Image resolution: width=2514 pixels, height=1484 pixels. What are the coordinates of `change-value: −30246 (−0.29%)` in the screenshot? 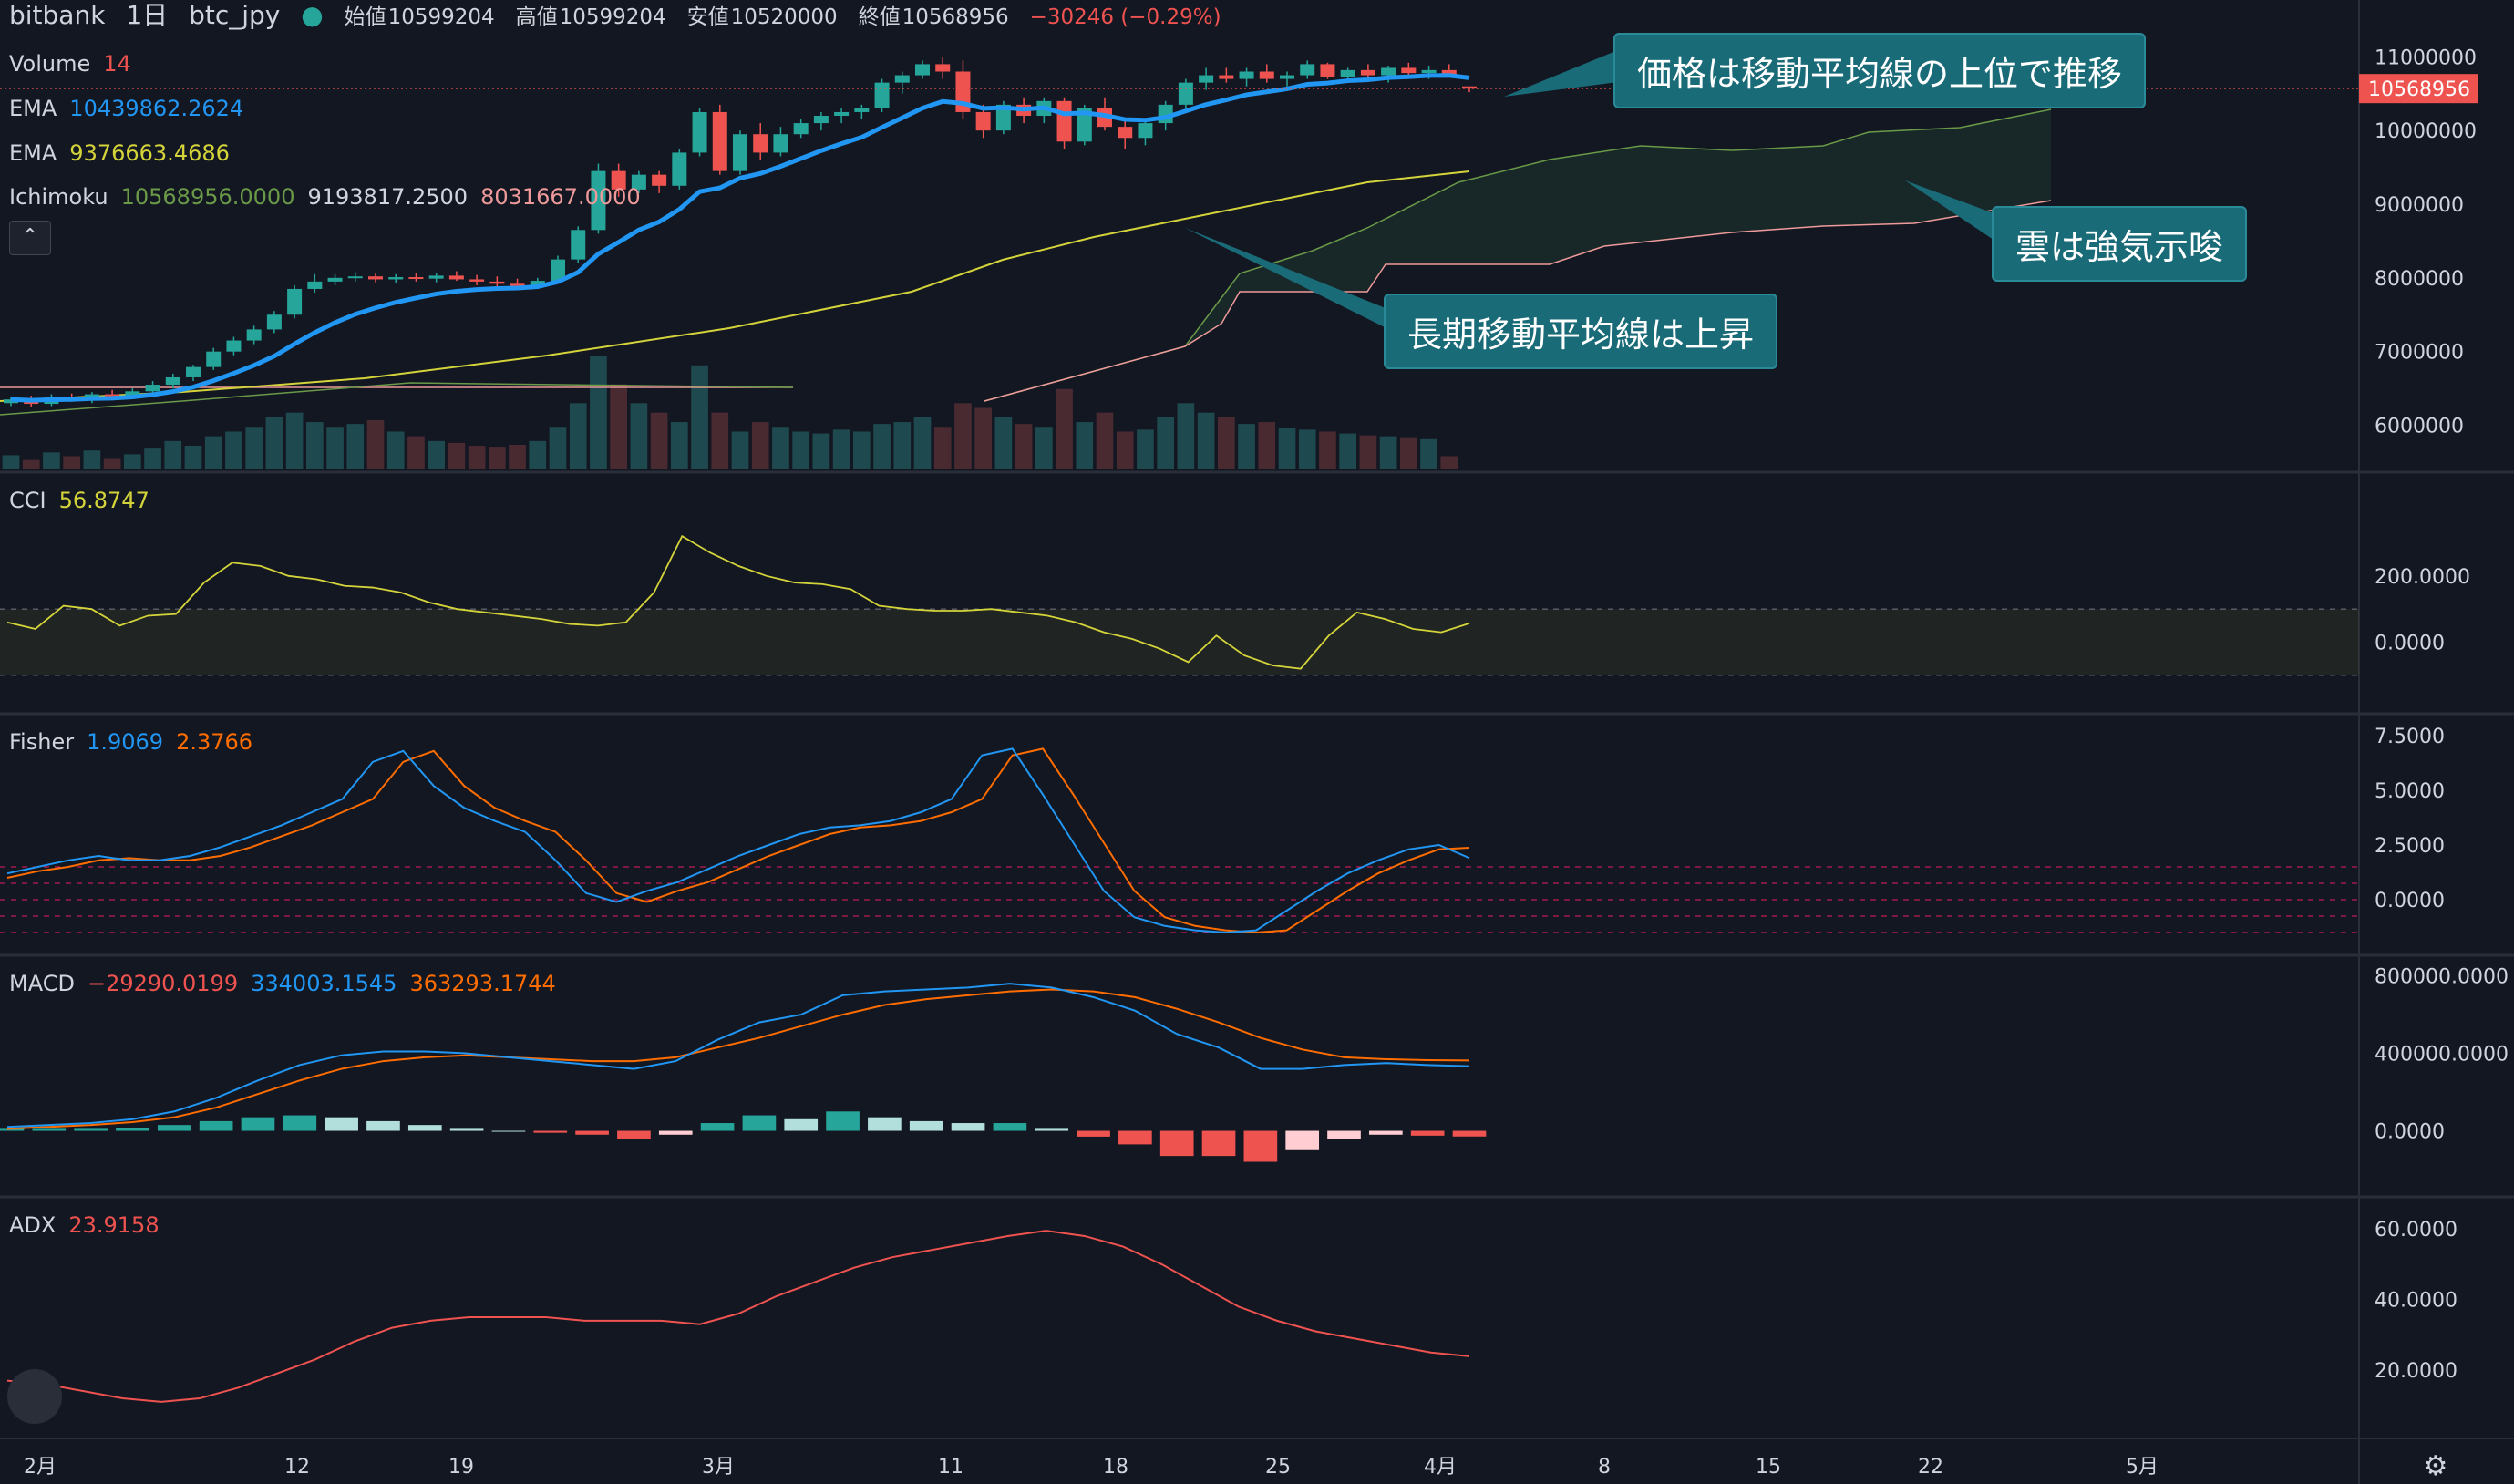 It's located at (1125, 17).